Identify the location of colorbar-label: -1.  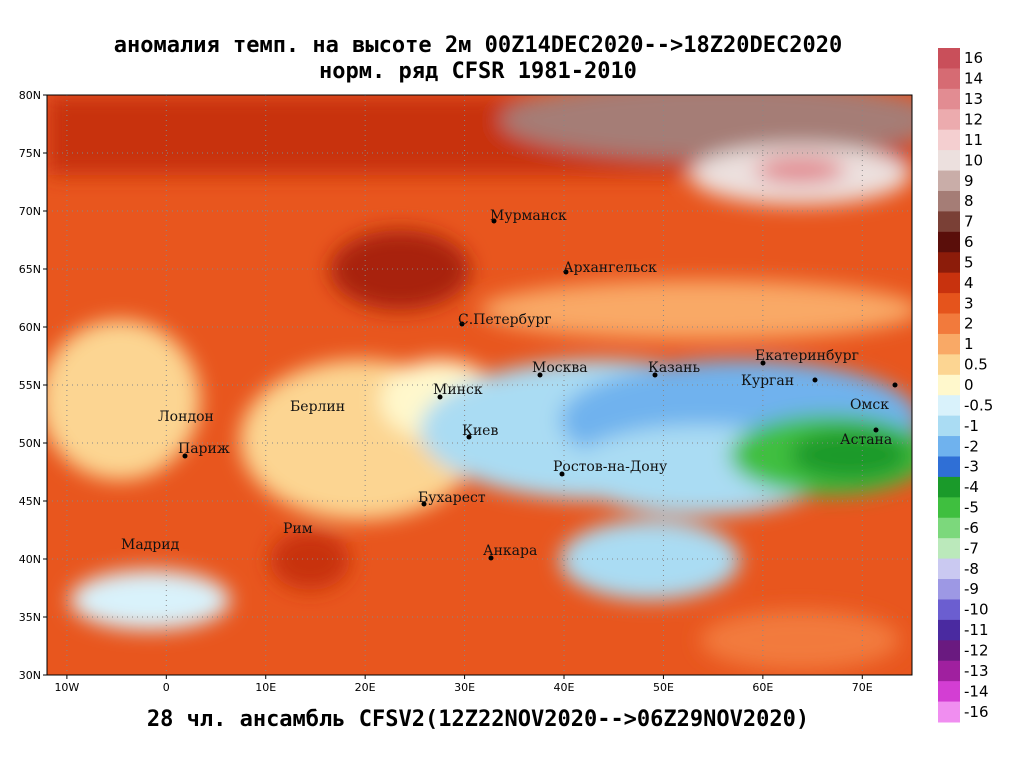
(971, 426).